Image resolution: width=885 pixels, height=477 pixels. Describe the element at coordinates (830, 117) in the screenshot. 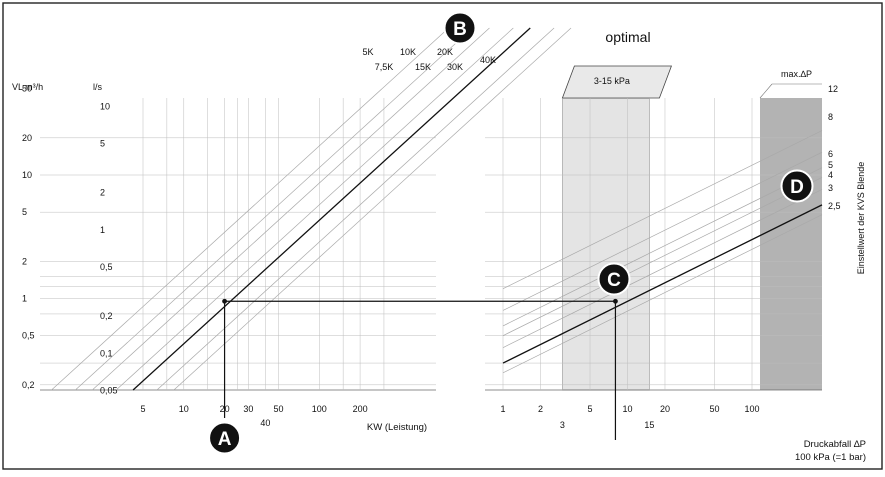

I see `kvs-label: 8` at that location.